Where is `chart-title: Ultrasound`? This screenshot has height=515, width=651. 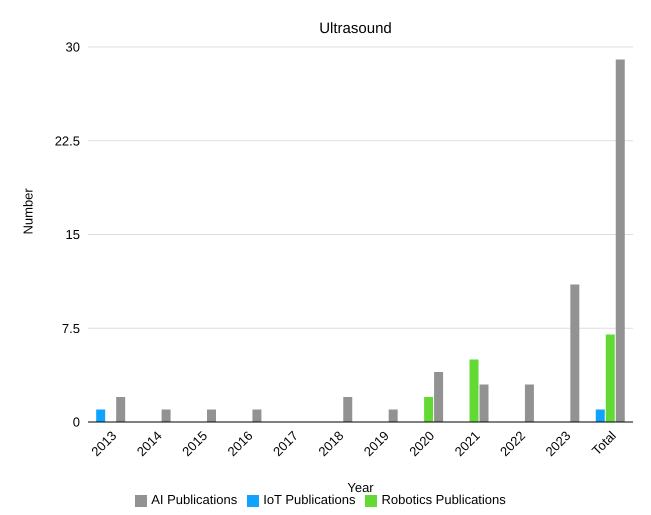
chart-title: Ultrasound is located at coordinates (355, 28).